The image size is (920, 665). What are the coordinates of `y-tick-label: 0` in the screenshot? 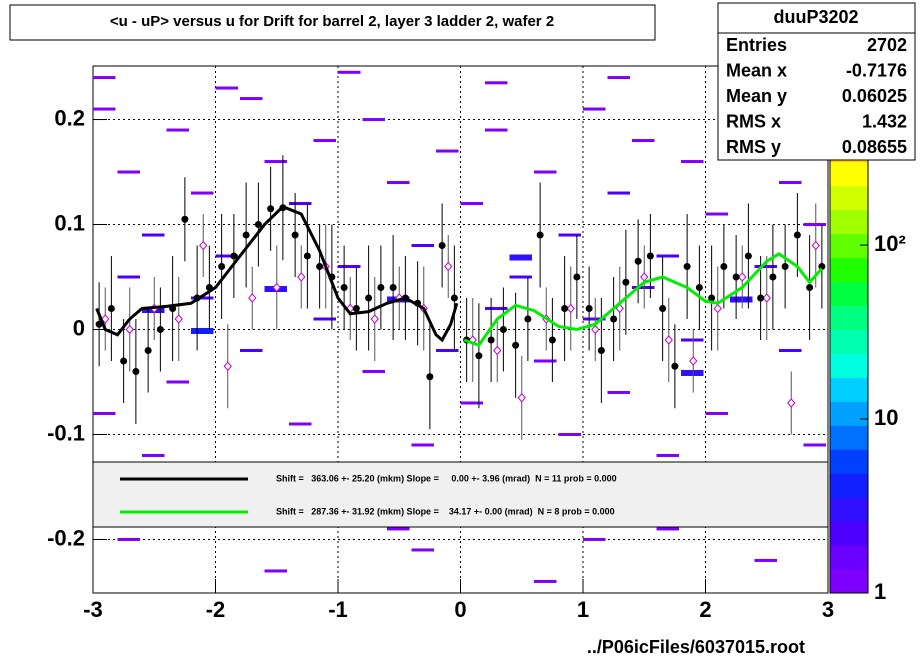 It's located at (79, 327).